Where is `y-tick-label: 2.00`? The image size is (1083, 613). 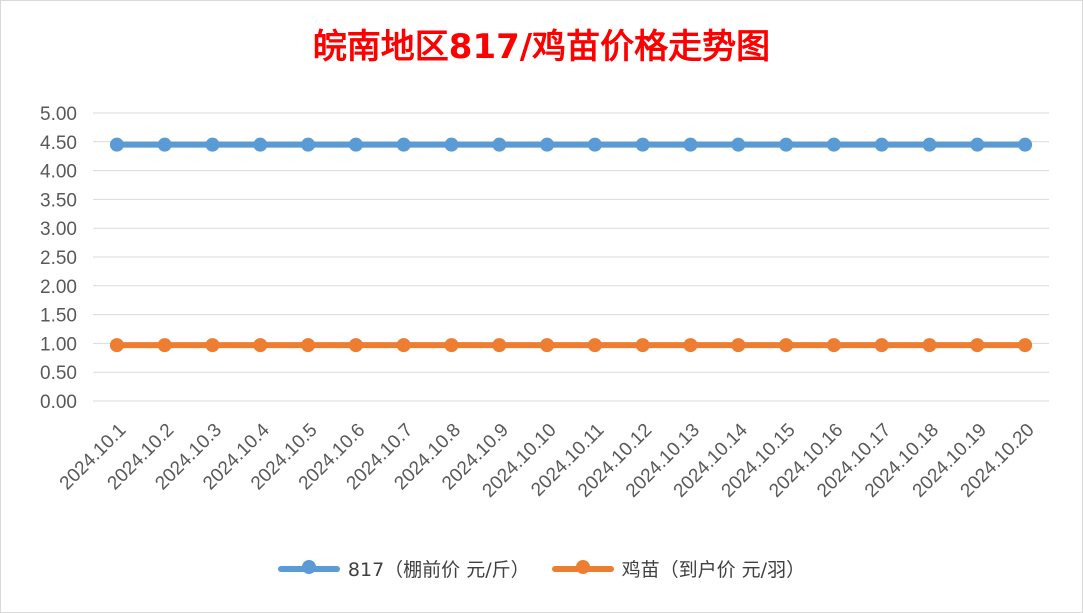 y-tick-label: 2.00 is located at coordinates (58, 287).